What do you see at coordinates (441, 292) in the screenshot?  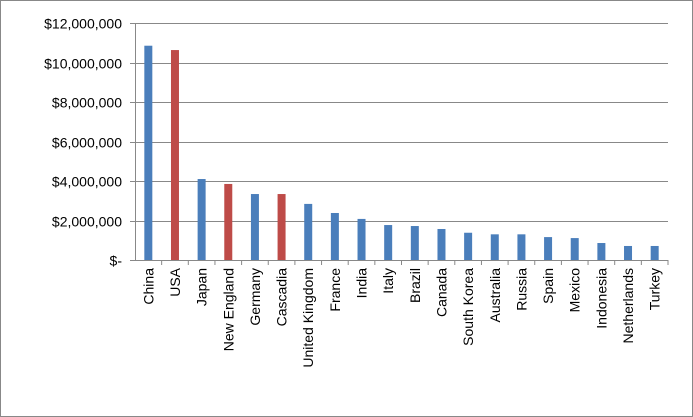 I see `x-tick-label: Canada` at bounding box center [441, 292].